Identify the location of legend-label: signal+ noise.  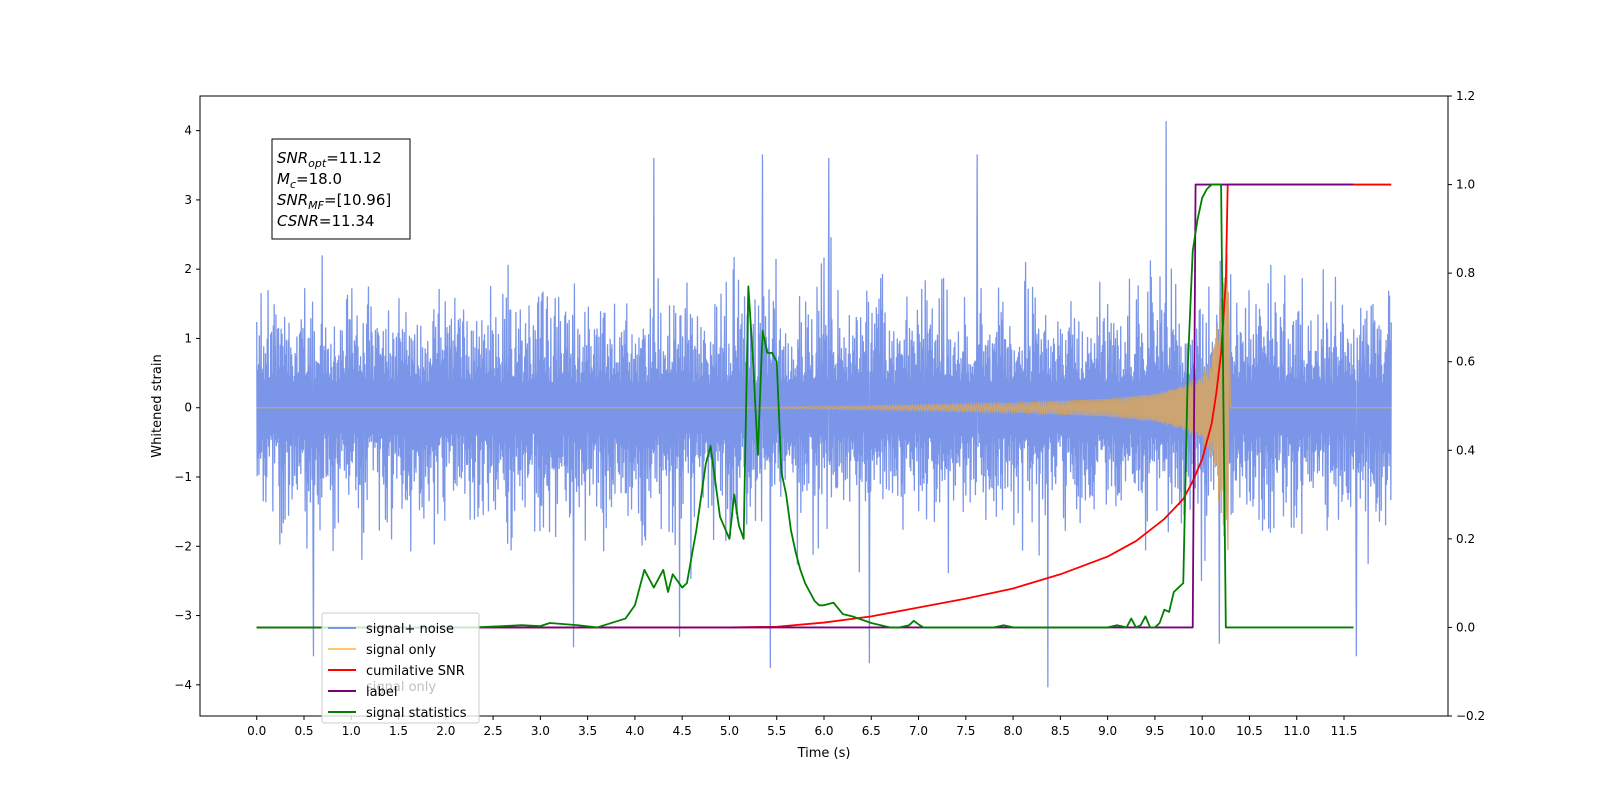
(410, 629).